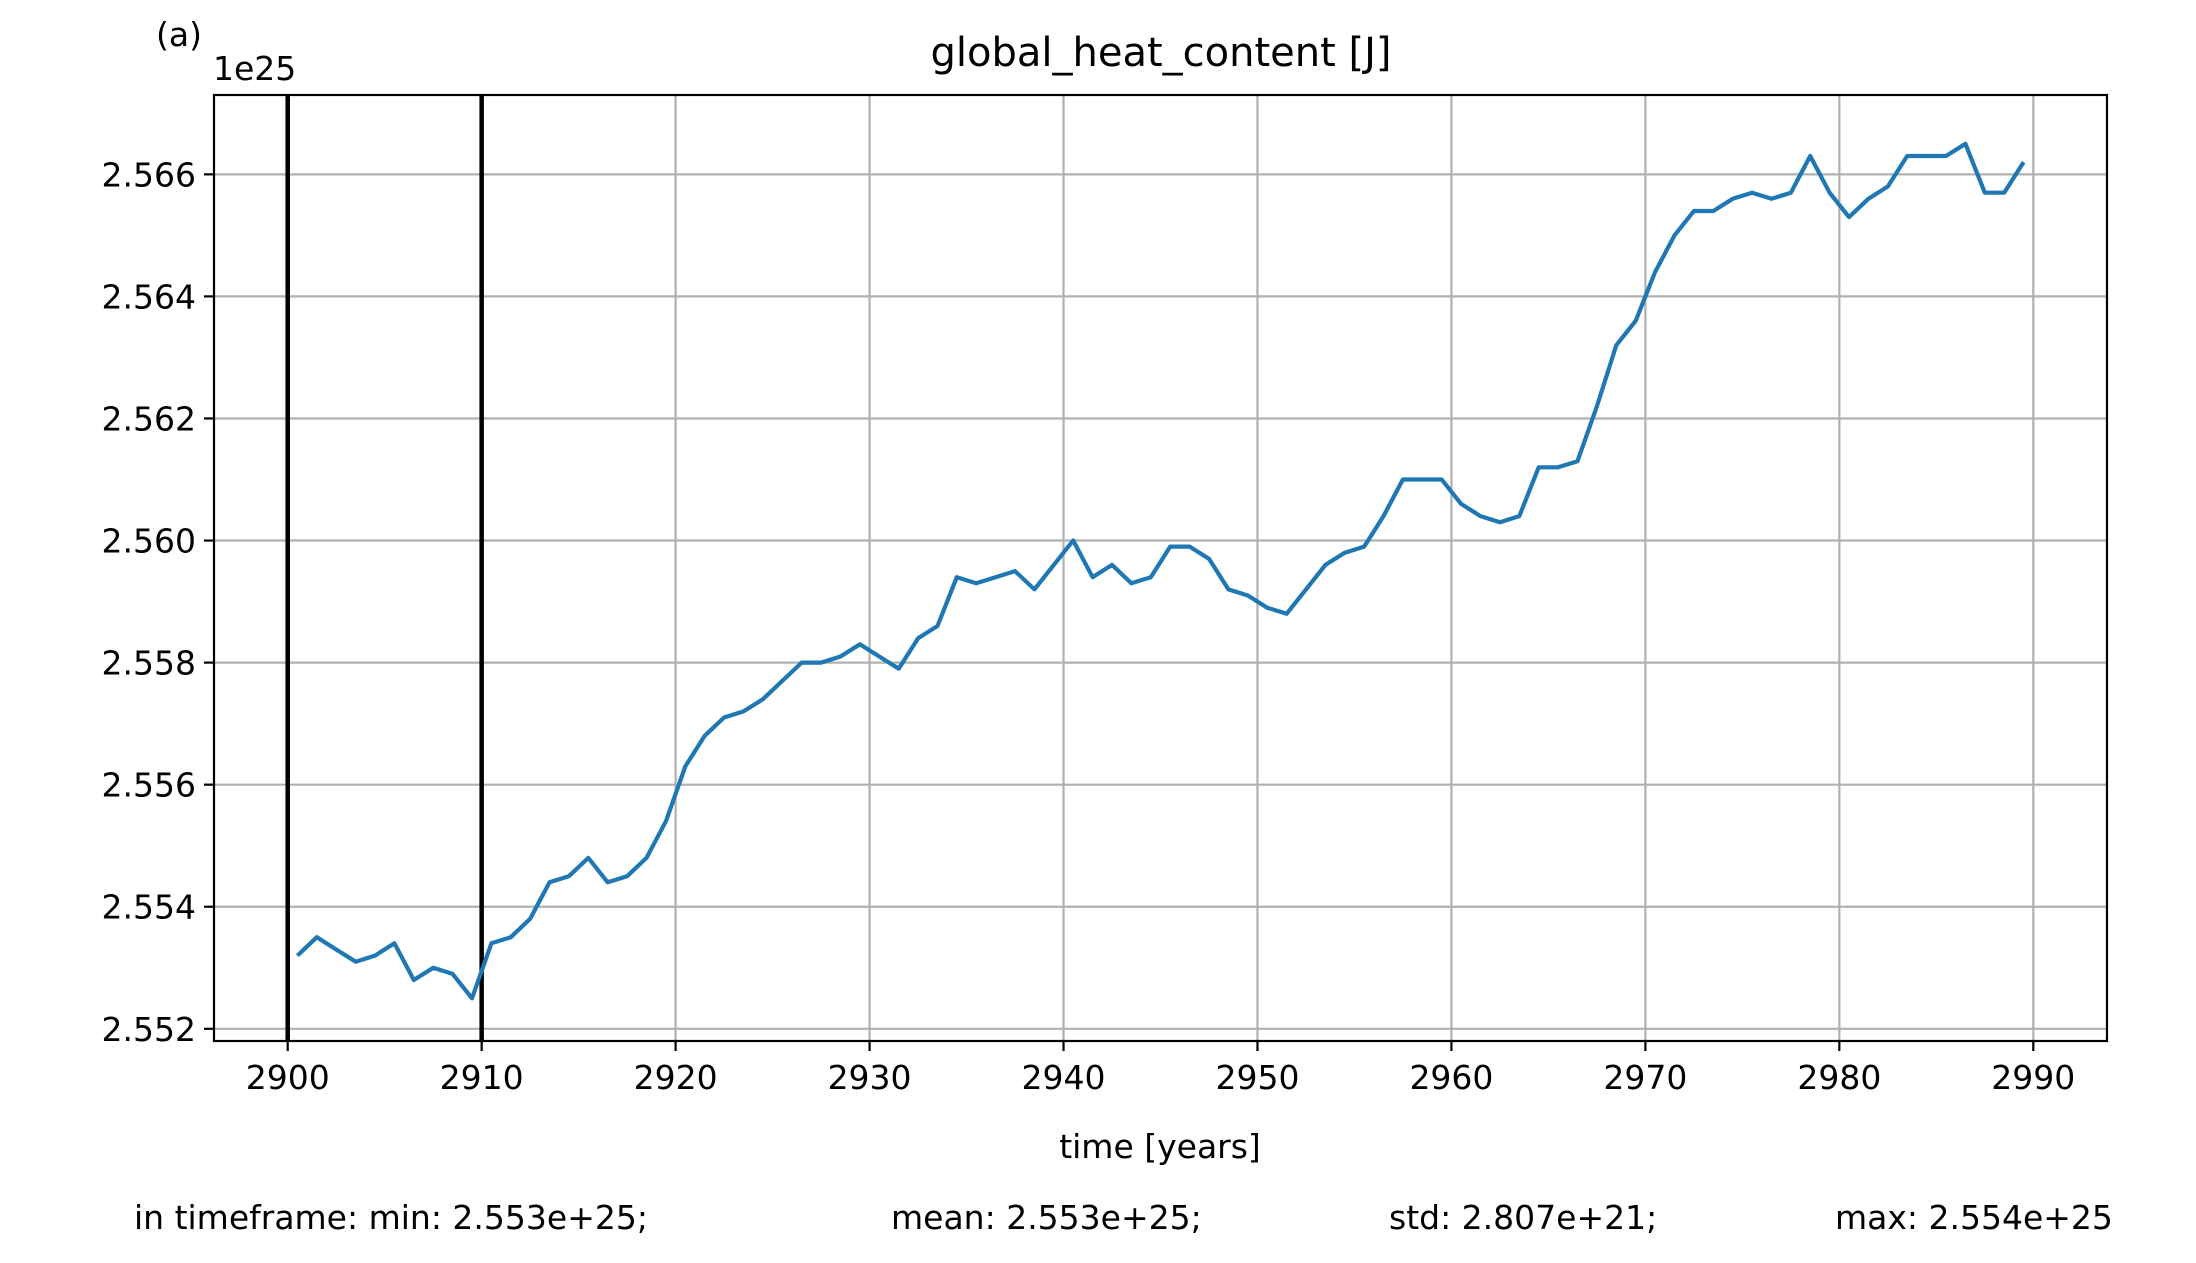 The width and height of the screenshot is (2196, 1263). Describe the element at coordinates (149, 174) in the screenshot. I see `y-tick-label: 2.566` at that location.